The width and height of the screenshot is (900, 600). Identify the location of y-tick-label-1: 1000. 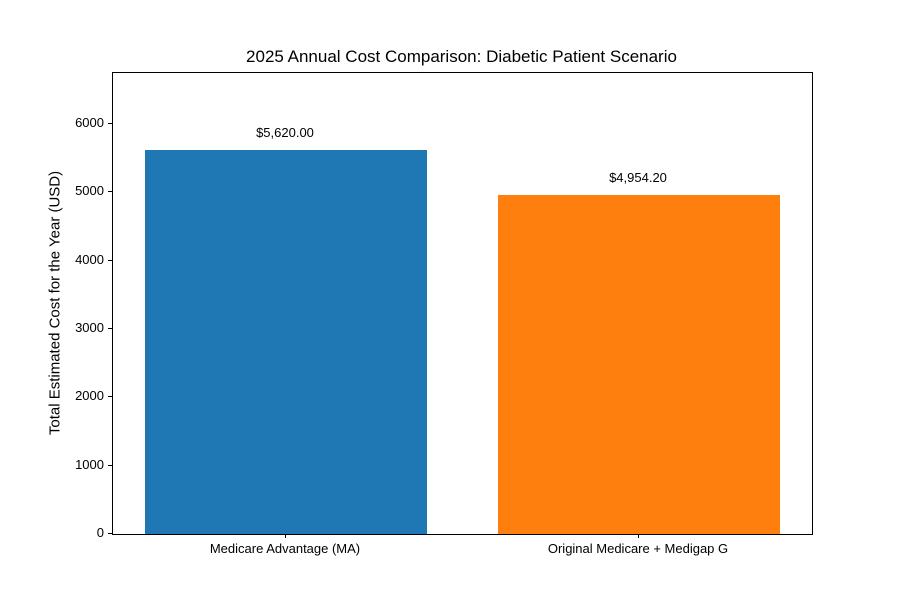
(89, 464).